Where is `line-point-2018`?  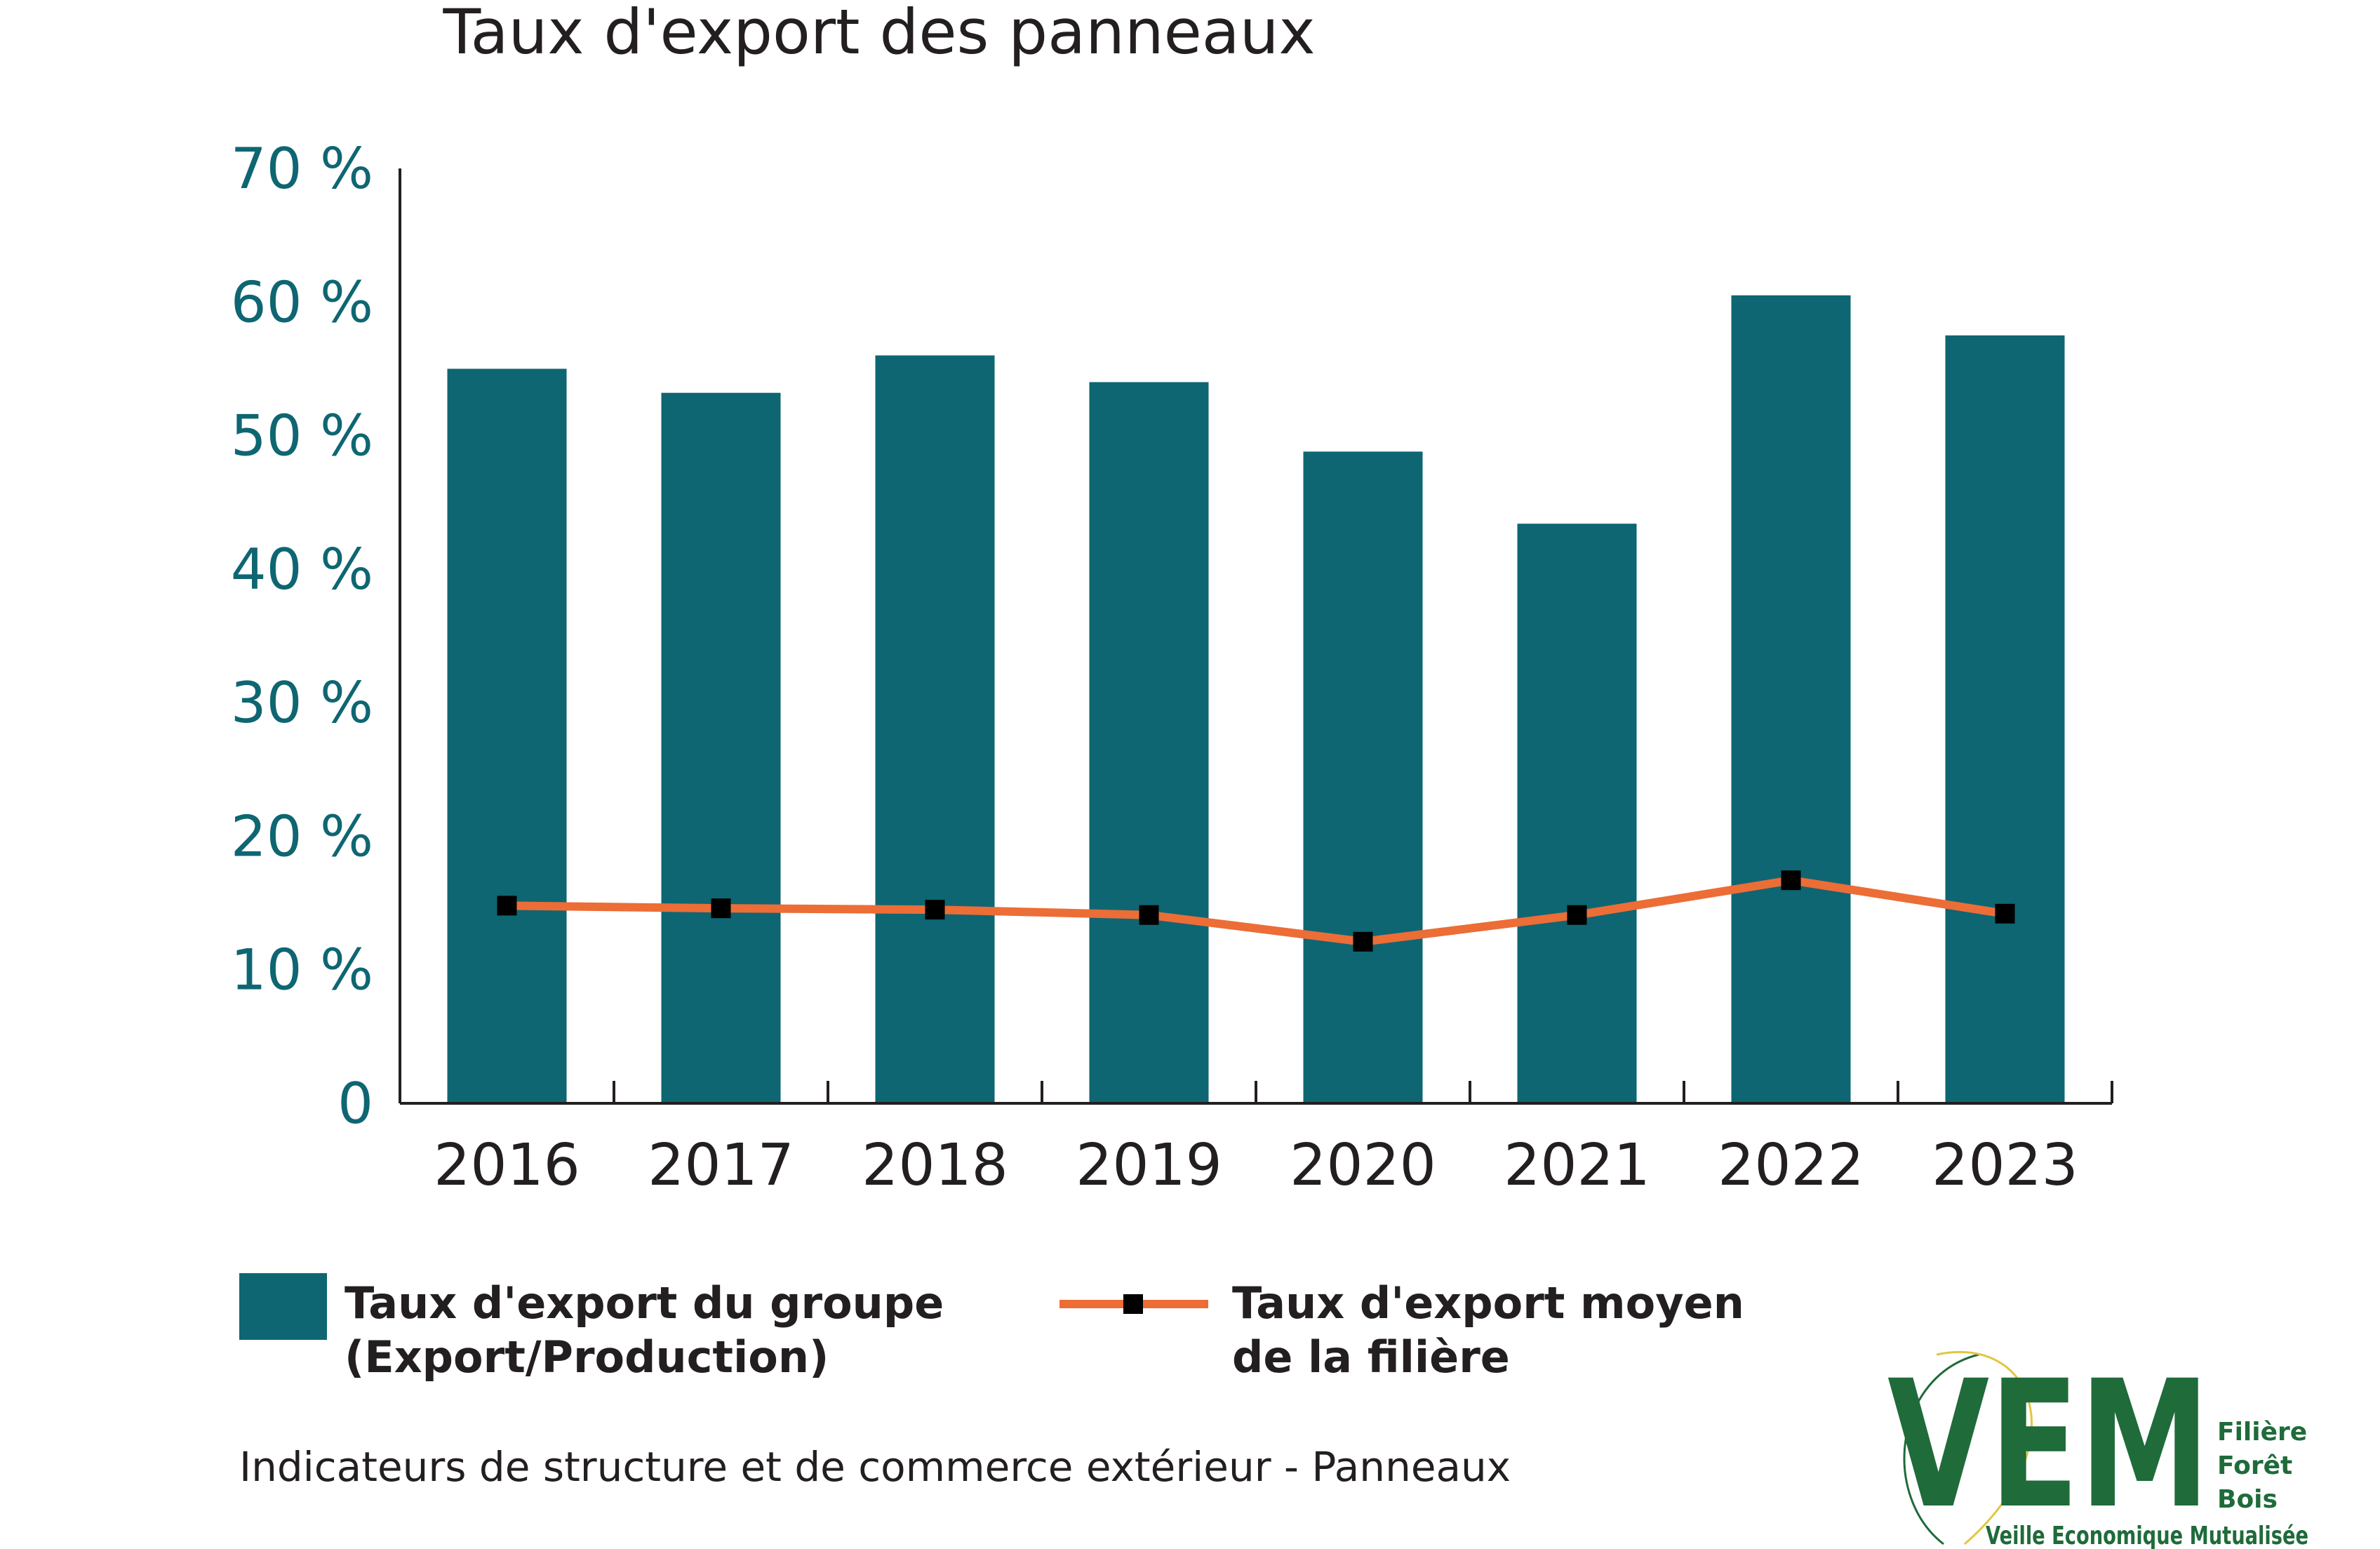 line-point-2018 is located at coordinates (935, 910).